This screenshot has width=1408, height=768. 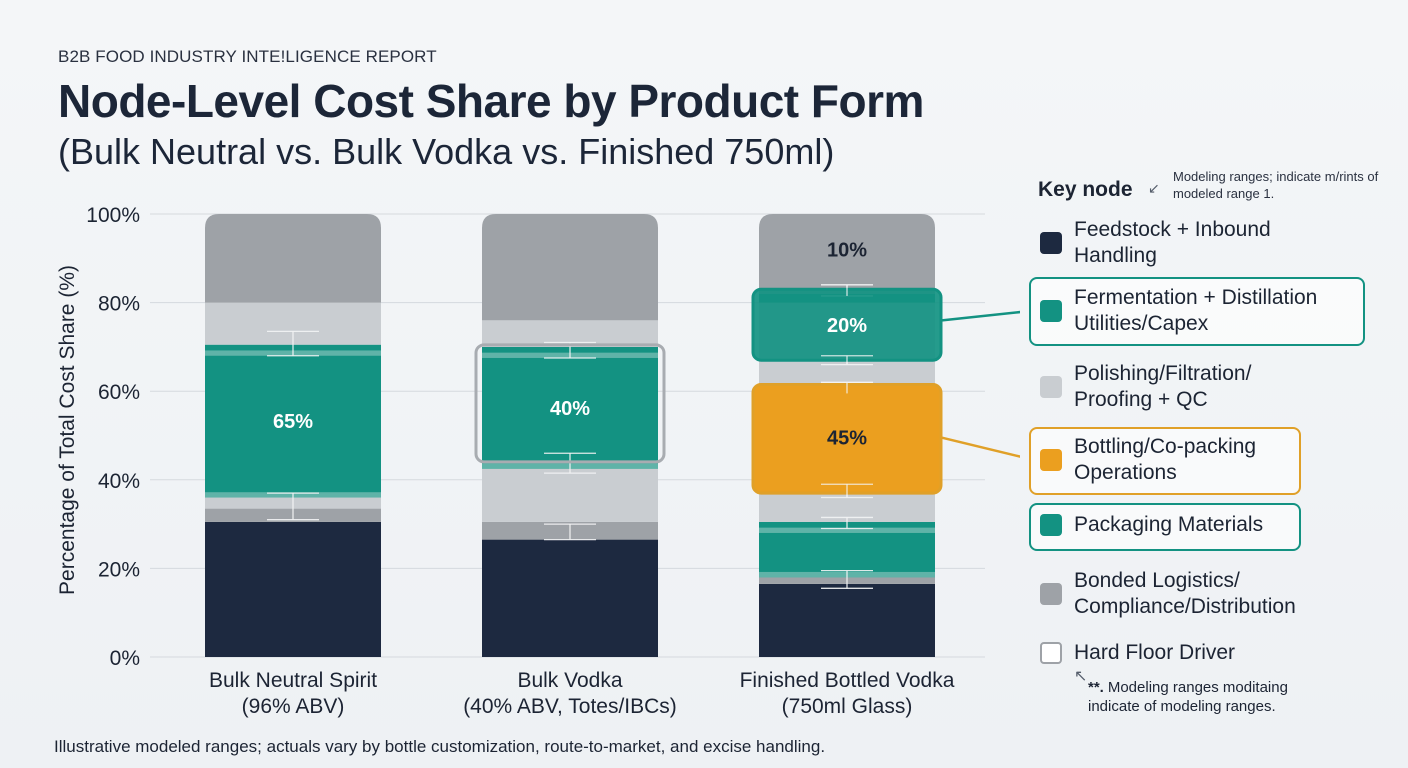 What do you see at coordinates (1051, 387) in the screenshot?
I see `legend-swatch-polishing` at bounding box center [1051, 387].